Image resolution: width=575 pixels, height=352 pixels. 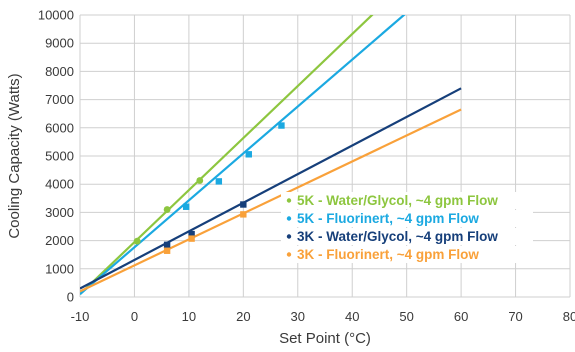 I want to click on x-tick-label-8: 70, so click(x=515, y=316).